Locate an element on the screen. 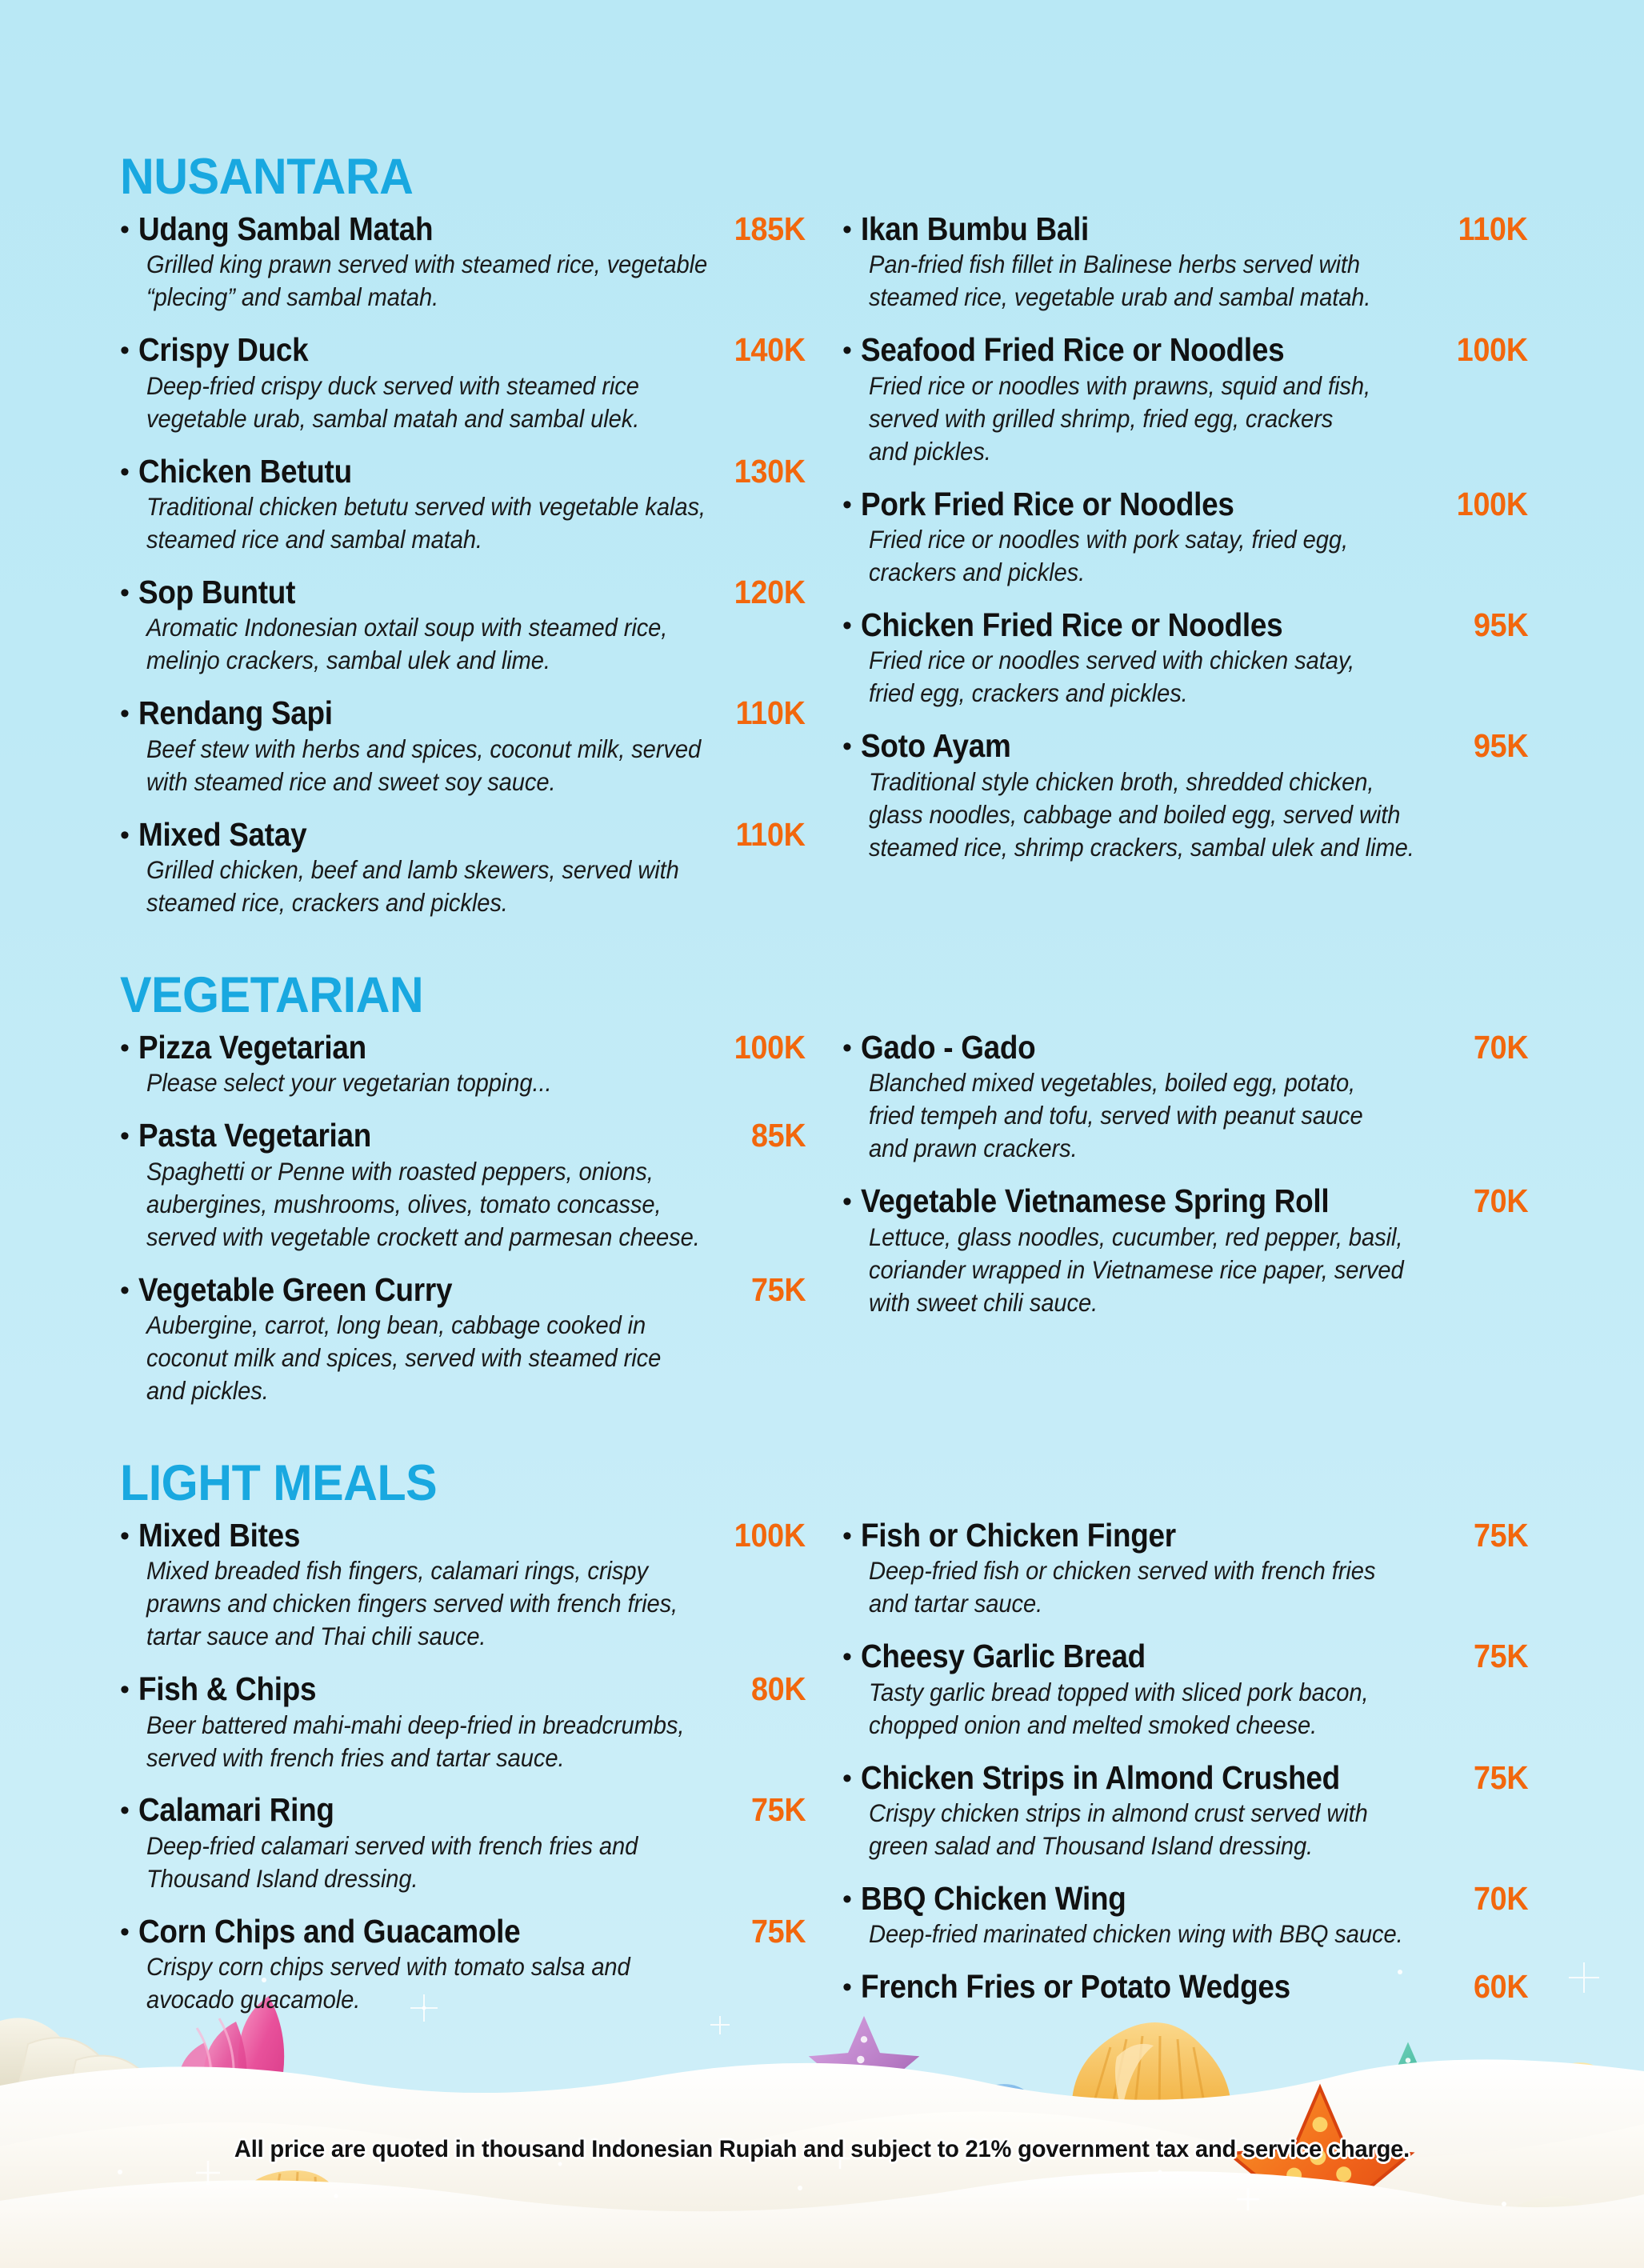  teal-starfish-icon is located at coordinates (1408, 2084).